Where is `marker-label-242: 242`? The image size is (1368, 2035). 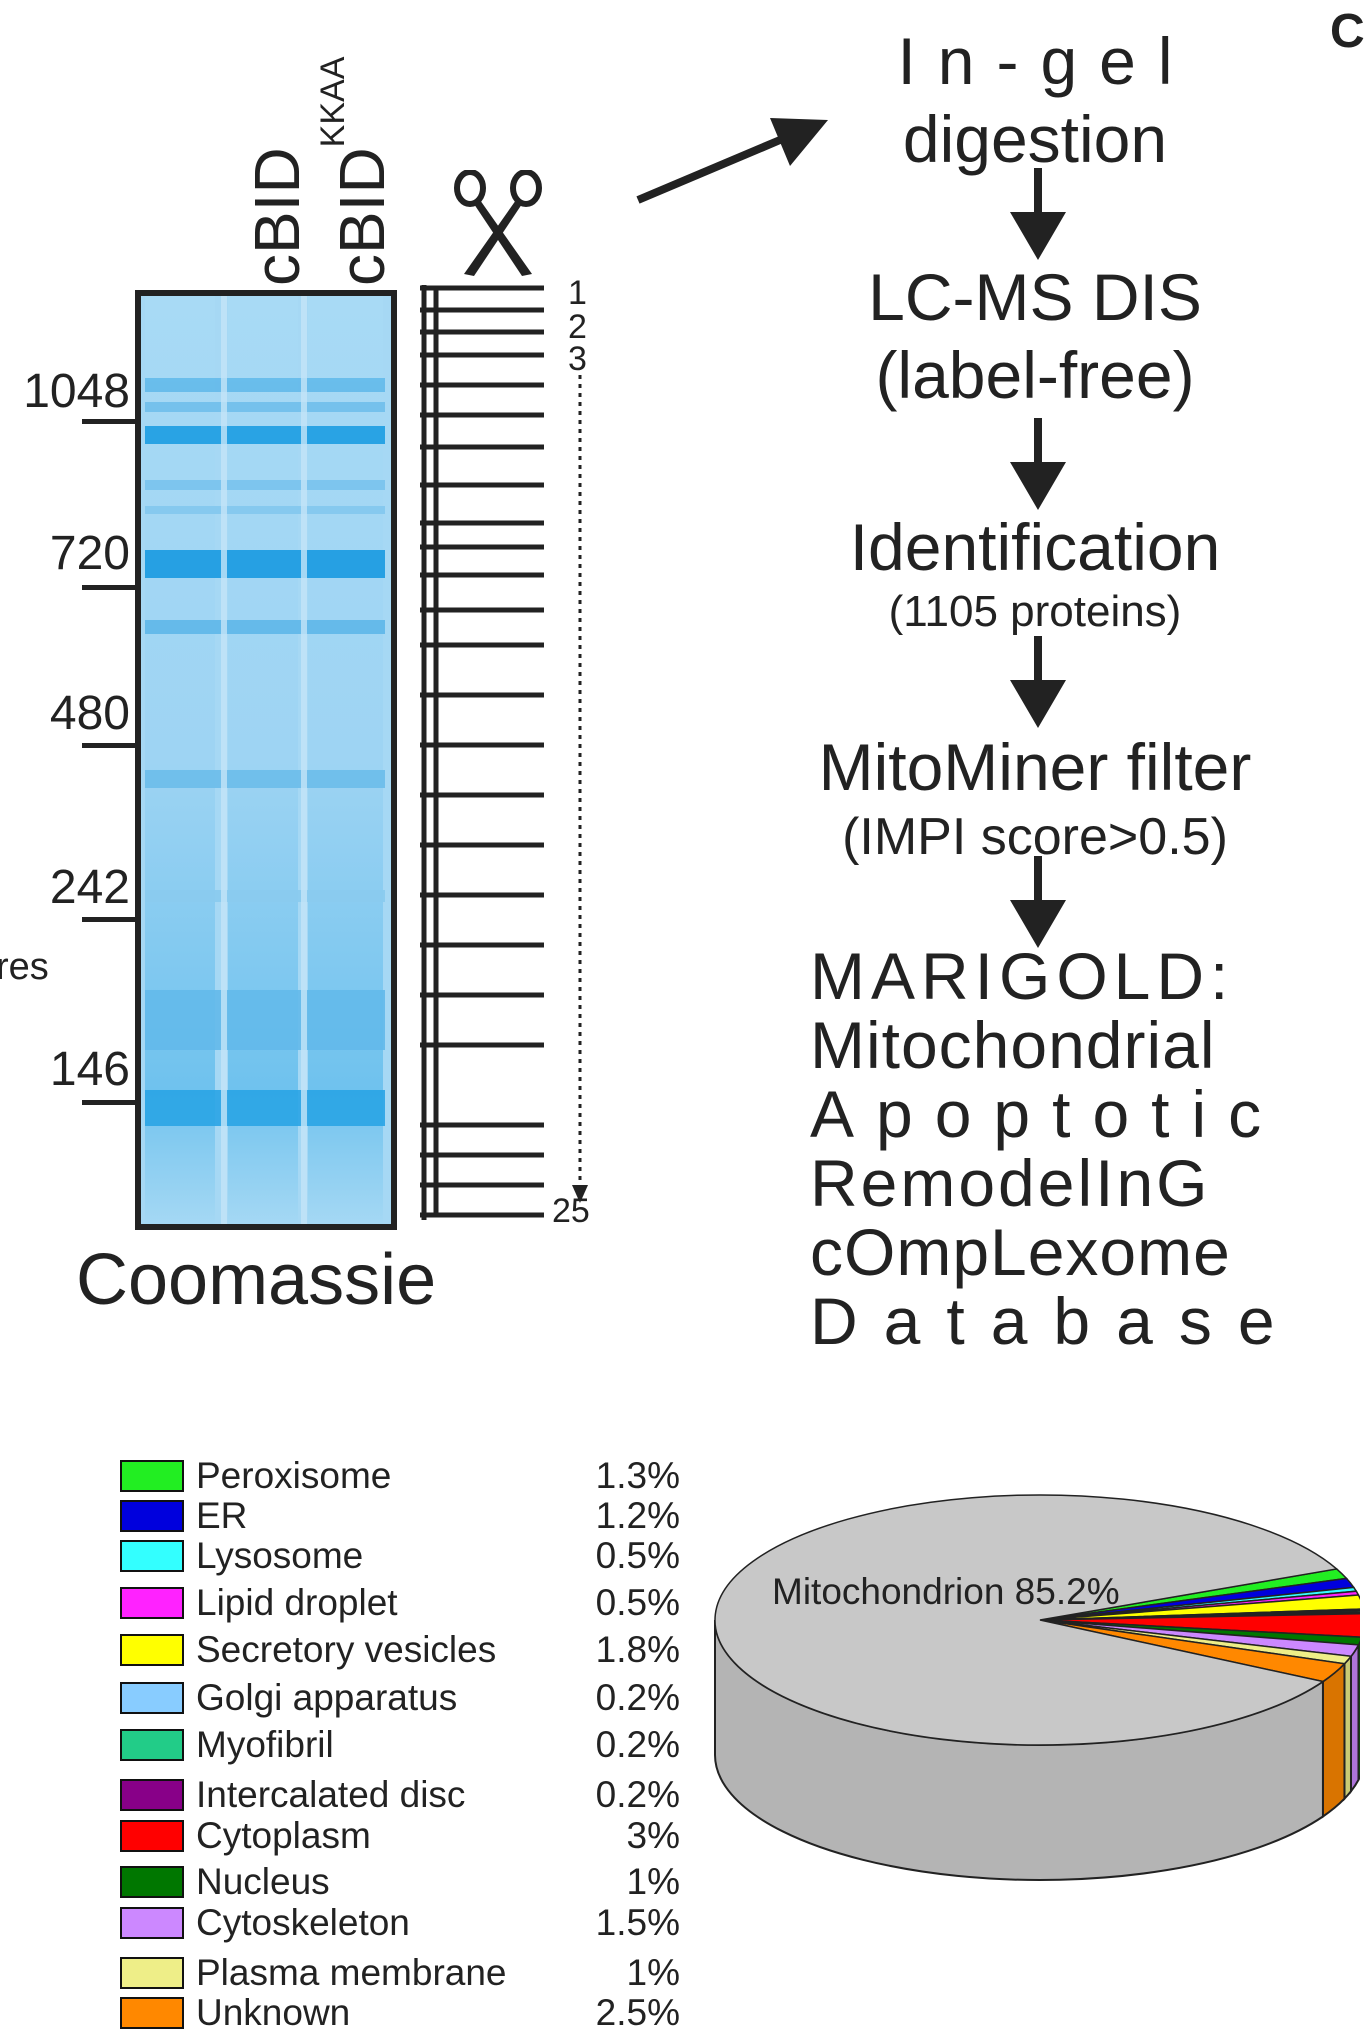 marker-label-242: 242 is located at coordinates (89, 887).